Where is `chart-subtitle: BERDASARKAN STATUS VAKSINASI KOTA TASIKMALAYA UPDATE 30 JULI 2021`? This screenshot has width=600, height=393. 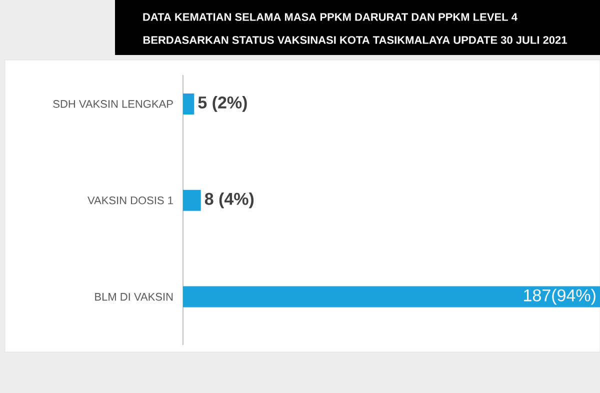 chart-subtitle: BERDASARKAN STATUS VAKSINASI KOTA TASIKMALAYA UPDATE 30 JULI 2021 is located at coordinates (355, 40).